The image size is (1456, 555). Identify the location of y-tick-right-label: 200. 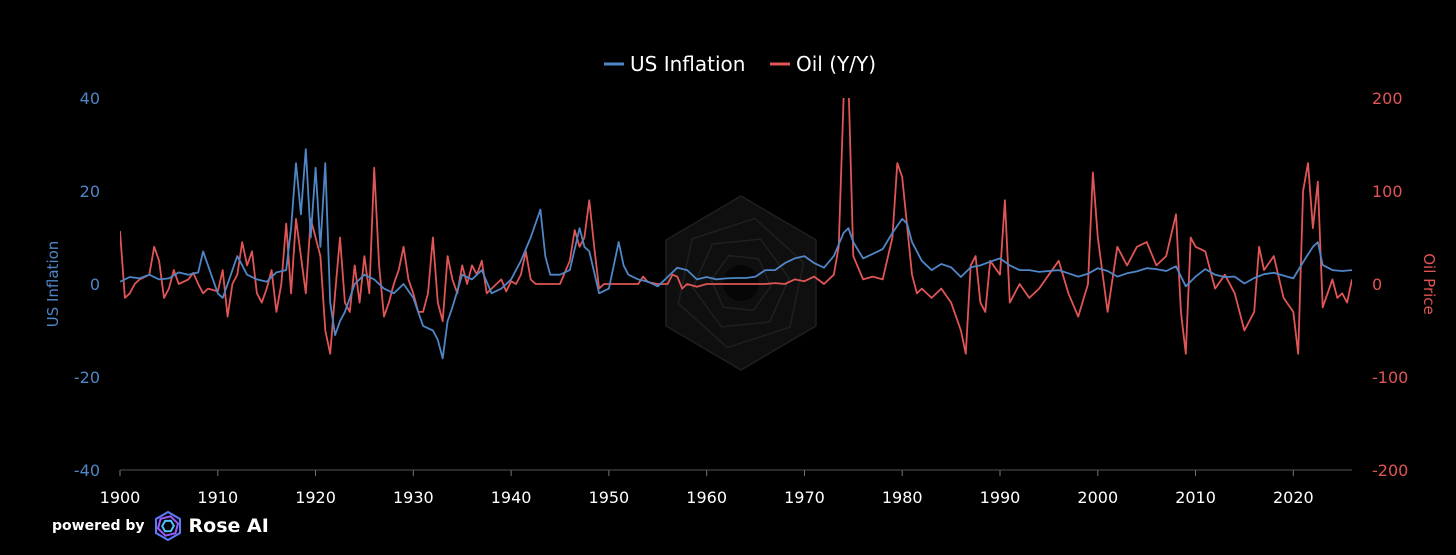
(1387, 98).